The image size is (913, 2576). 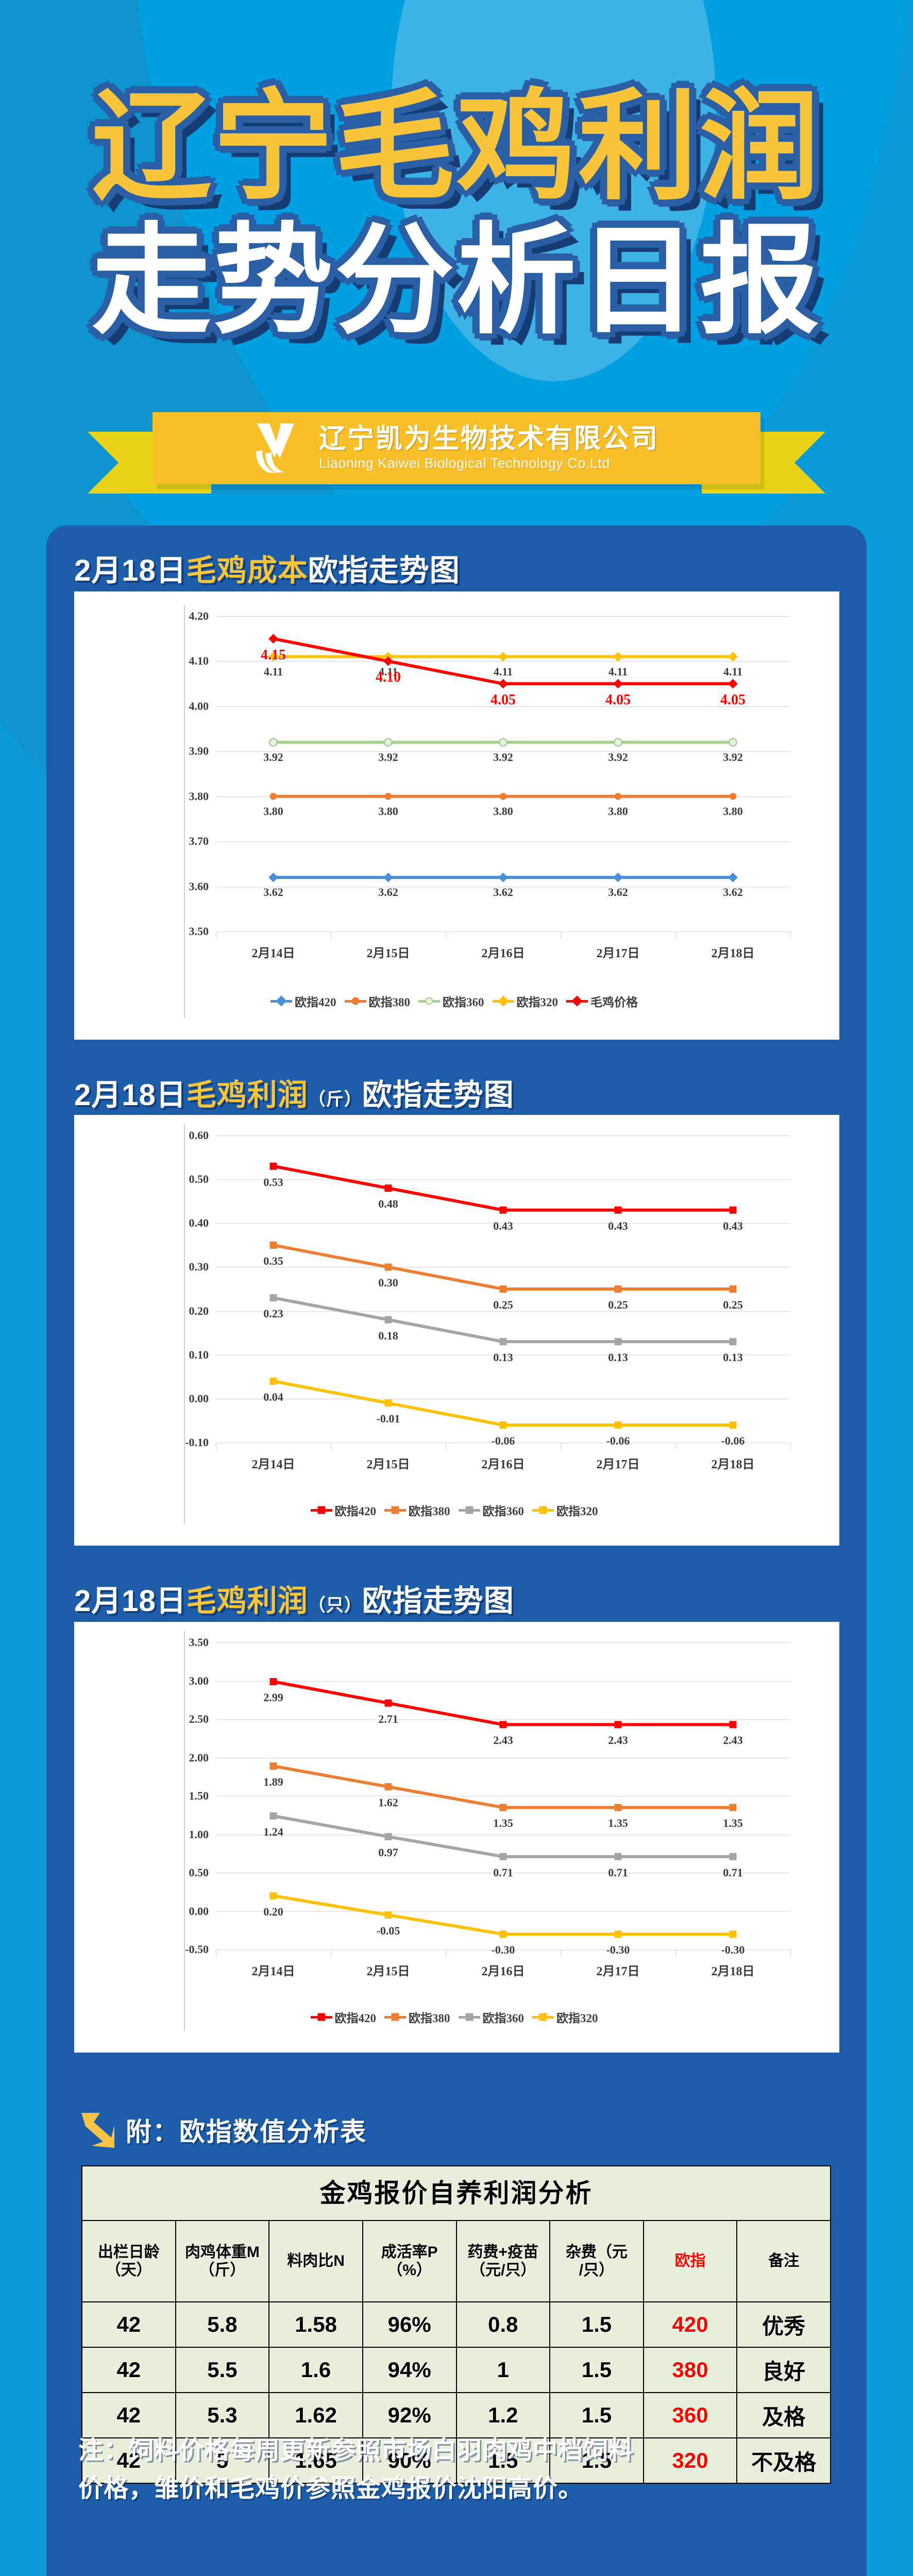 What do you see at coordinates (199, 1719) in the screenshot?
I see `y-axis-tick-label: 2.50` at bounding box center [199, 1719].